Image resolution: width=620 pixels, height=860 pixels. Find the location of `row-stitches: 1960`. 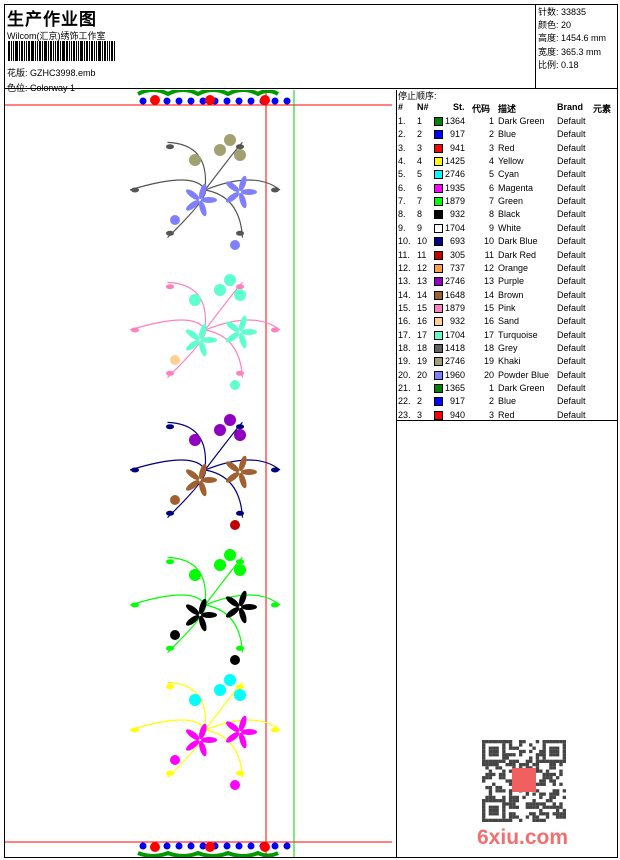

row-stitches: 1960 is located at coordinates (454, 374).